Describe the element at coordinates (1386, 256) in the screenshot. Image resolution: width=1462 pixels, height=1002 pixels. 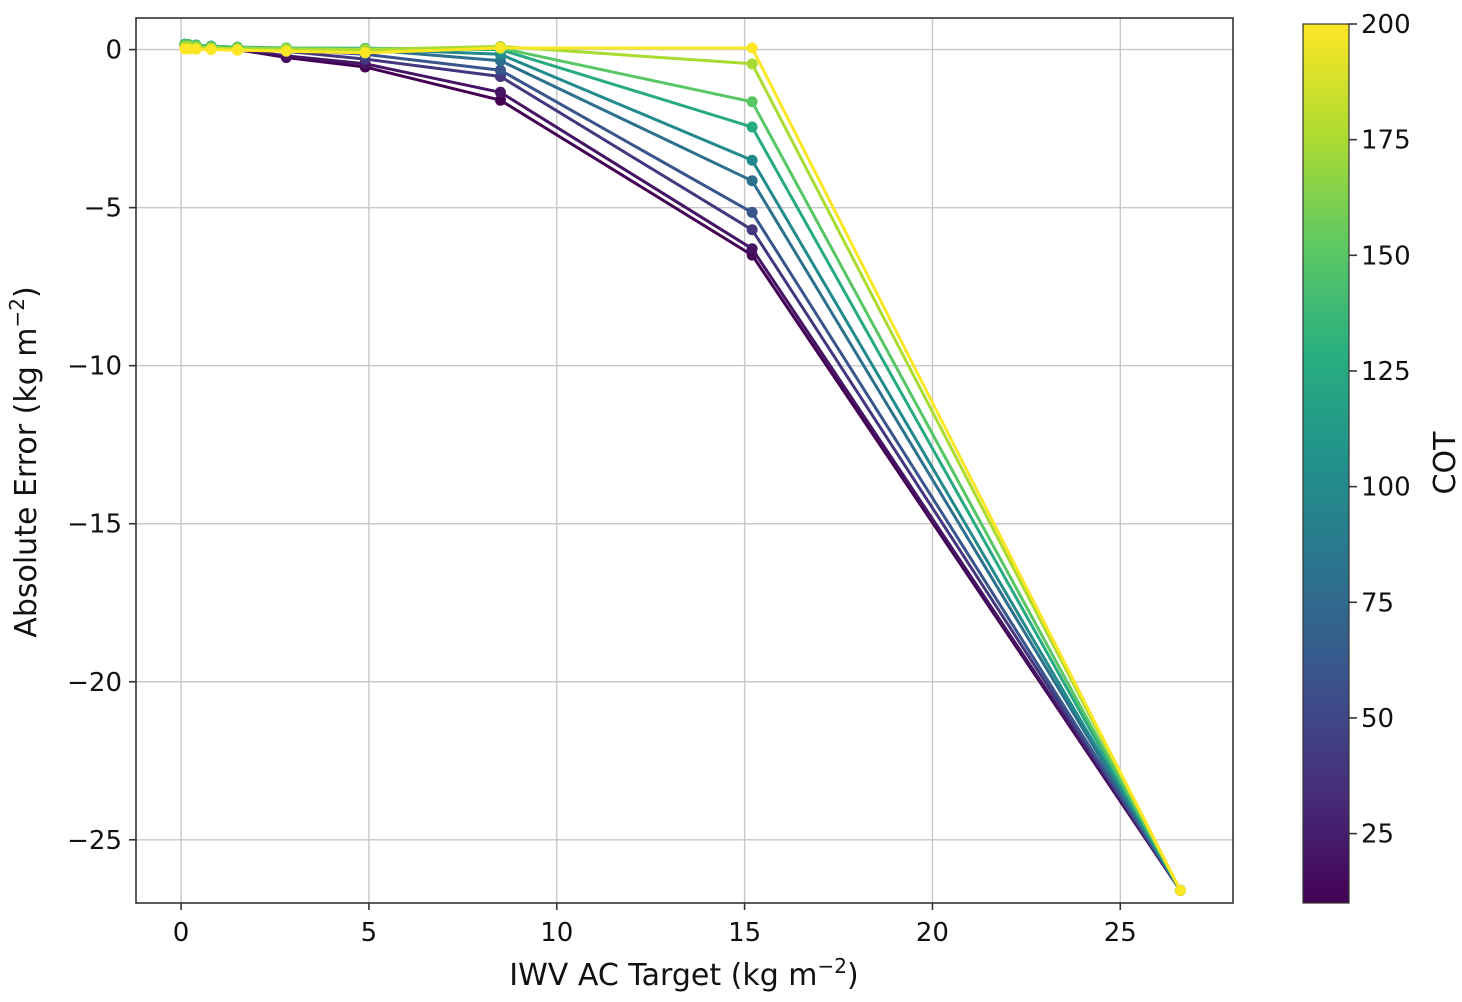
I see `colorbar-tick-label: 150` at that location.